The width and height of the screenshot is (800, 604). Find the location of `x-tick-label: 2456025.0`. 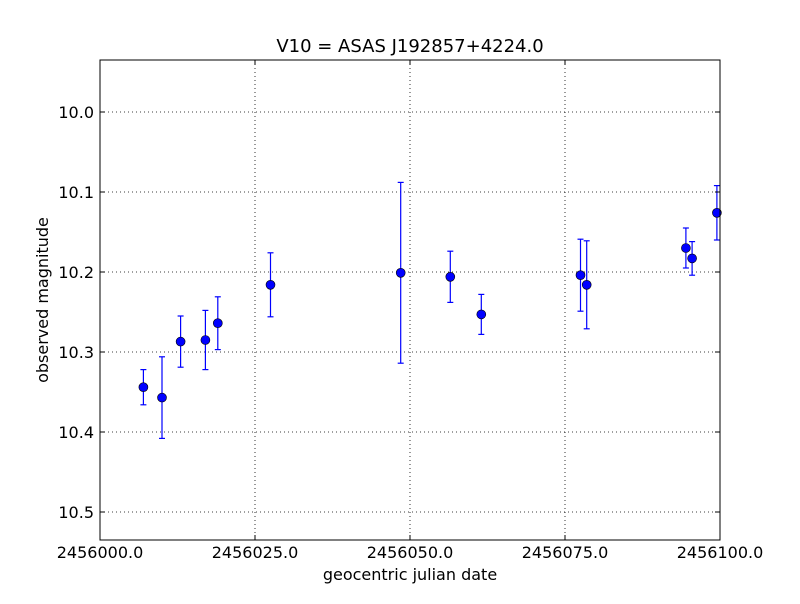

x-tick-label: 2456025.0 is located at coordinates (255, 552).